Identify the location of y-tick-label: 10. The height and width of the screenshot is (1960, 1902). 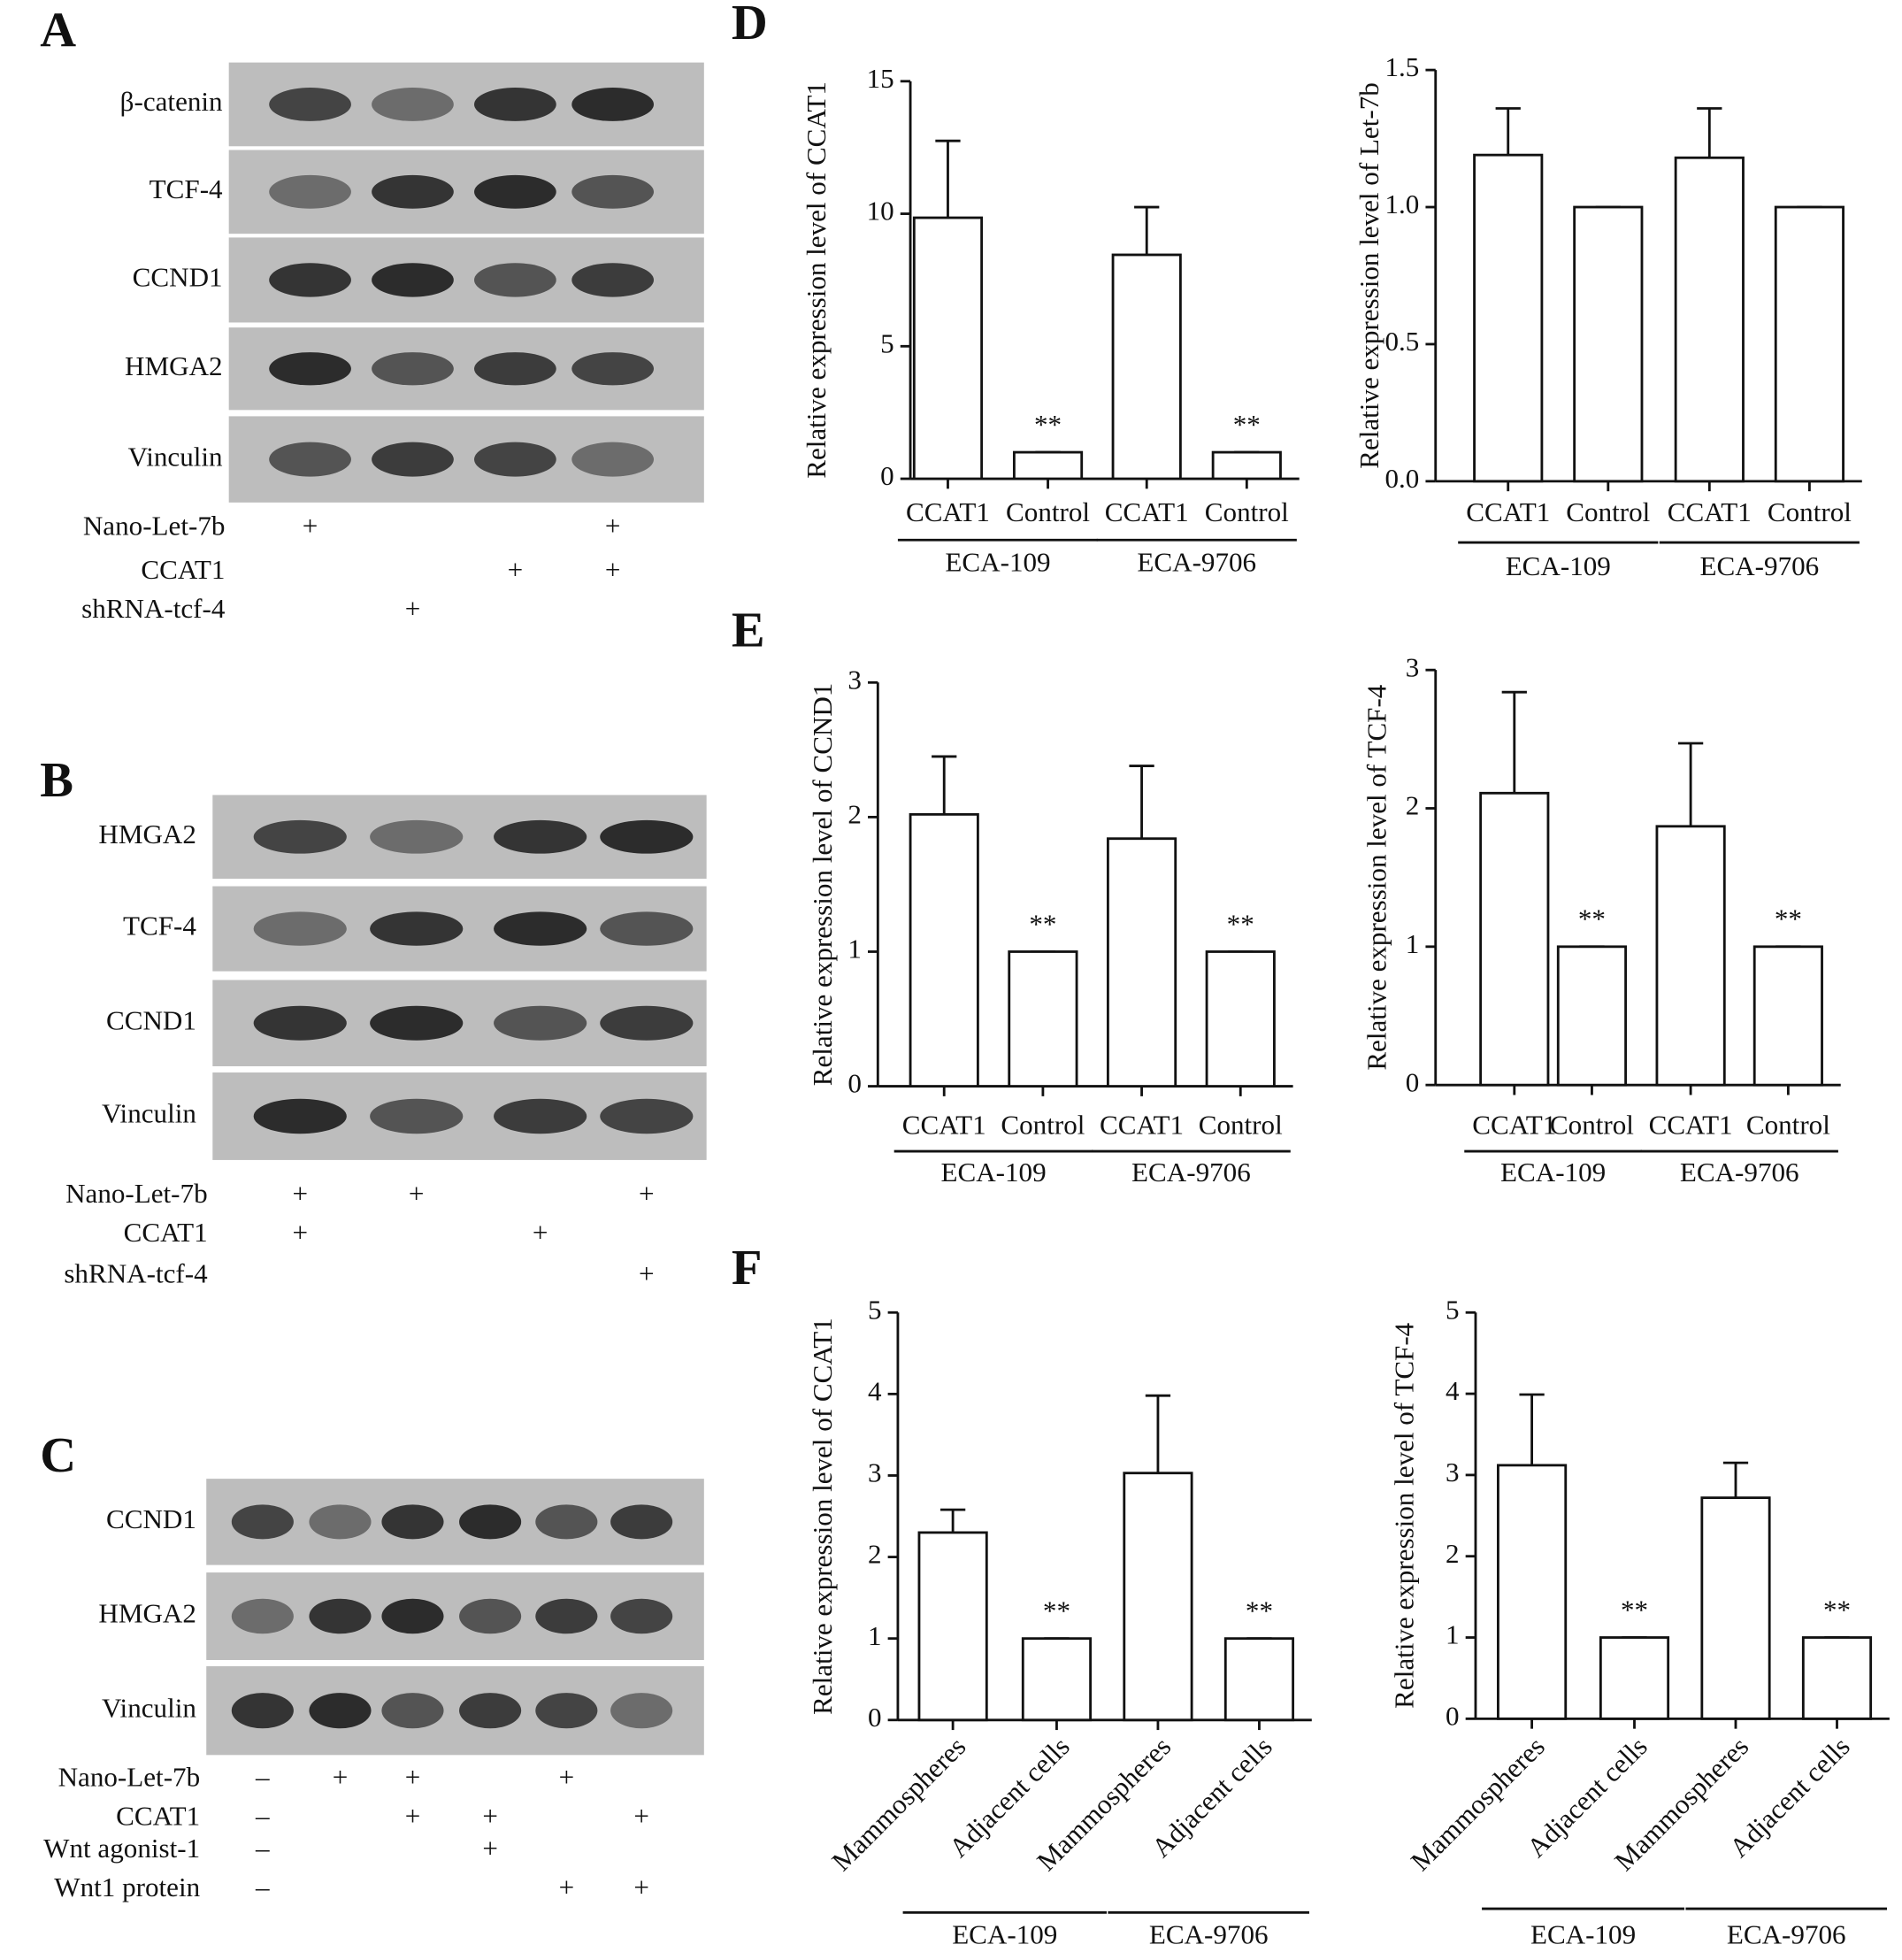
(881, 211).